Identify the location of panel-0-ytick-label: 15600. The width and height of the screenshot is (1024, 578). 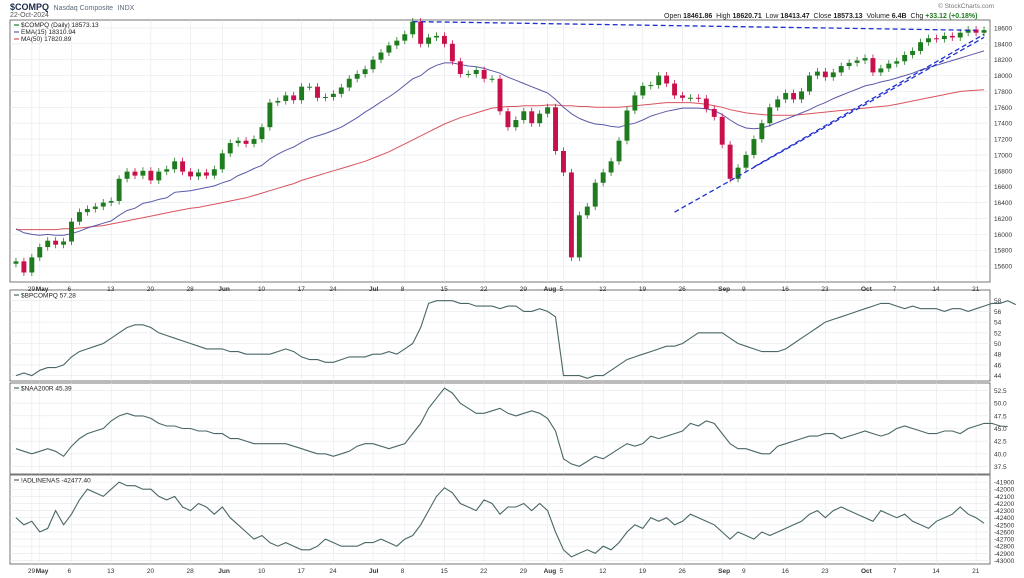
(1003, 267).